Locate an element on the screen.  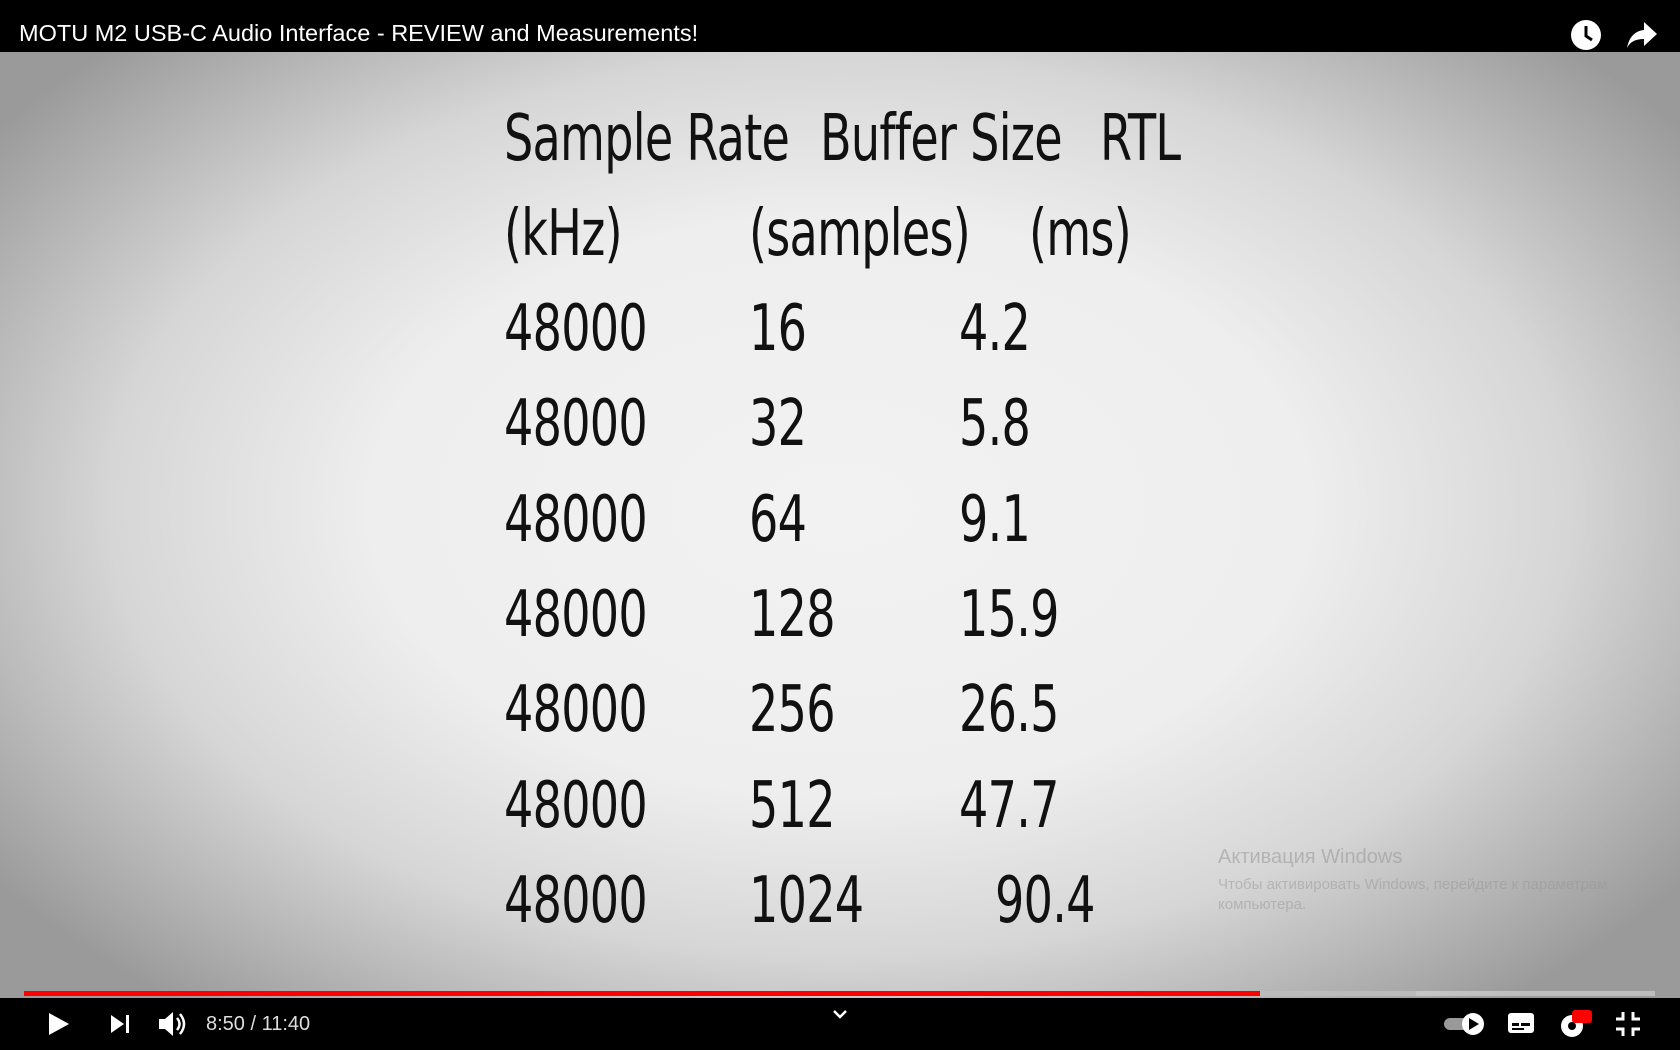
header-cell: Buffer Size is located at coordinates (941, 139).